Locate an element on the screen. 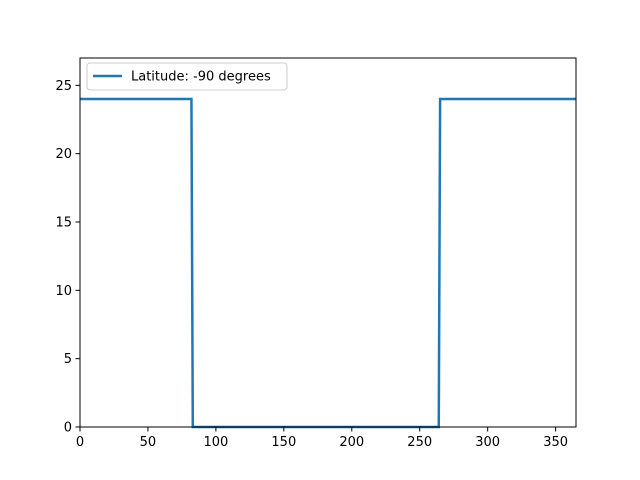  legend: Latitude: -90 degrees is located at coordinates (187, 76).